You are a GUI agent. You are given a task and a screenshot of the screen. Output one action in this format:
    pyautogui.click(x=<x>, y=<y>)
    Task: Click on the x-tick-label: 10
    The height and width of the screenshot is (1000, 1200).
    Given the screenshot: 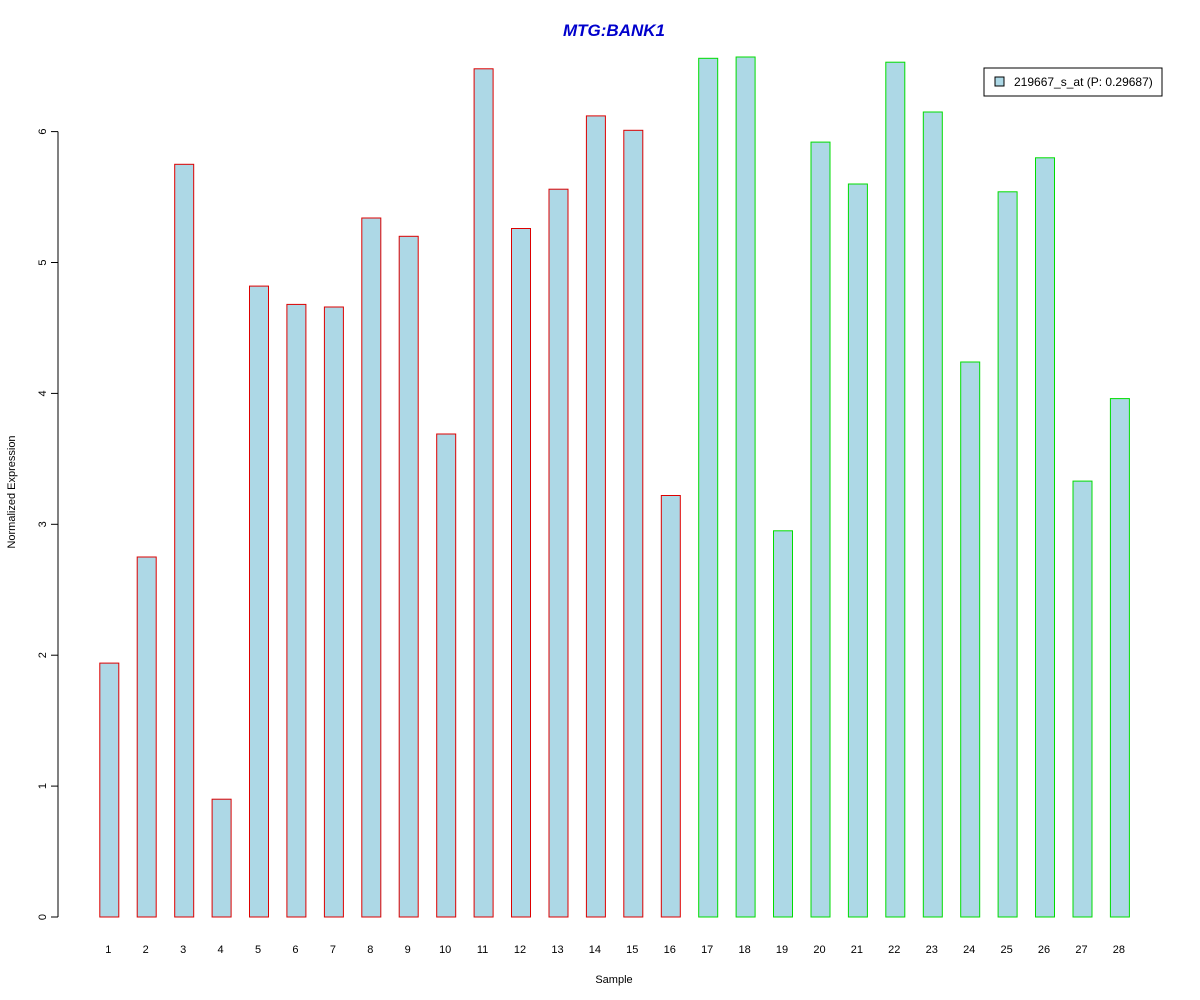 What is the action you would take?
    pyautogui.click(x=445, y=950)
    